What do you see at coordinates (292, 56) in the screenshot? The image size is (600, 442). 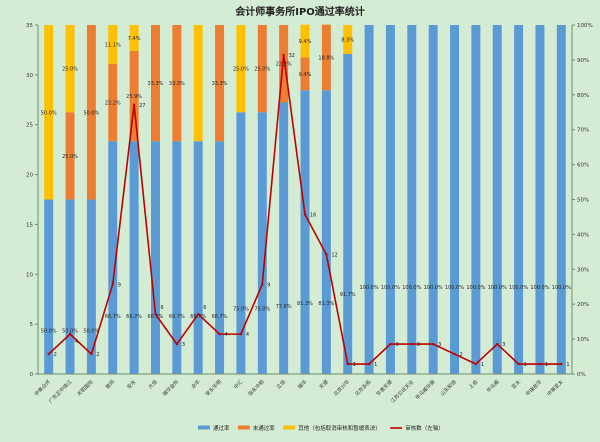 I see `line-data-label: 32` at bounding box center [292, 56].